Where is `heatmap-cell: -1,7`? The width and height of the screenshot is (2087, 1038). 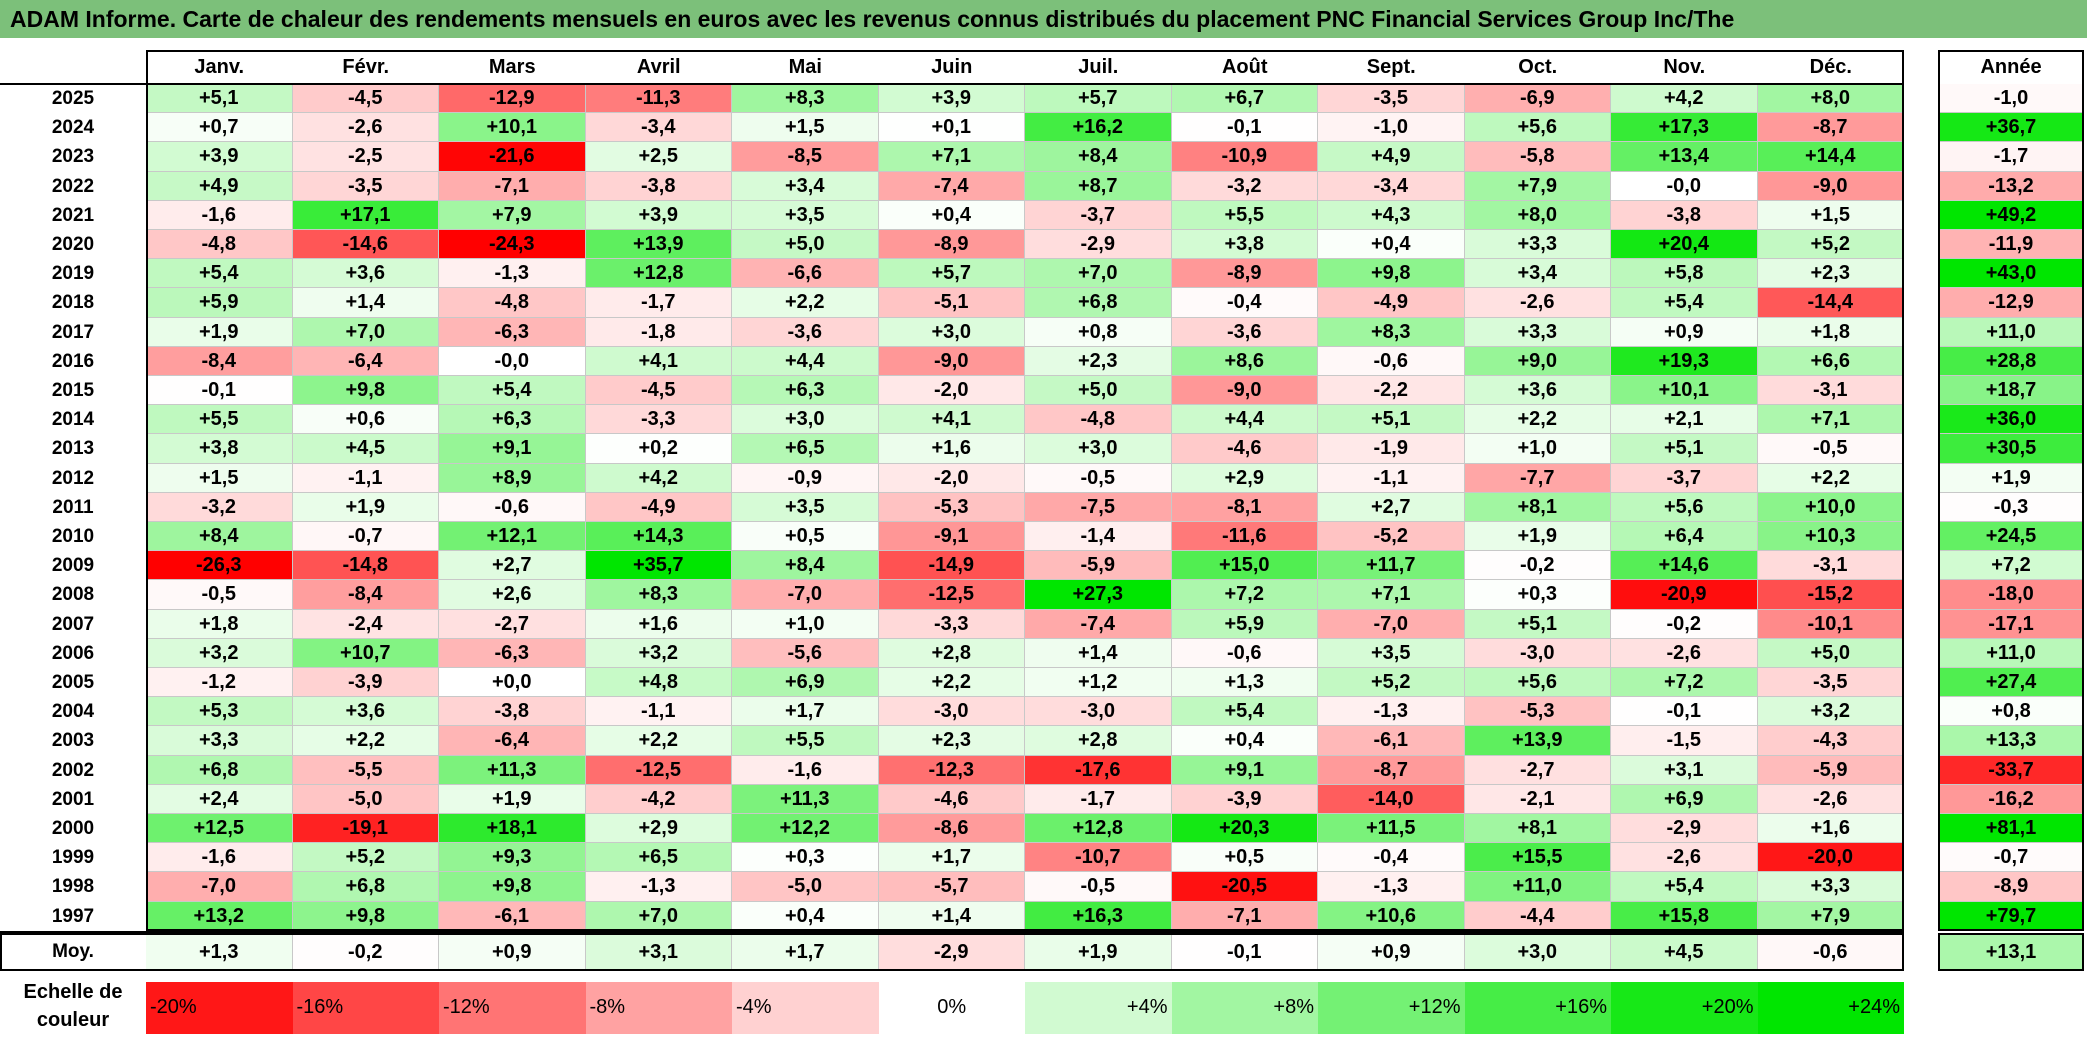 heatmap-cell: -1,7 is located at coordinates (1098, 799).